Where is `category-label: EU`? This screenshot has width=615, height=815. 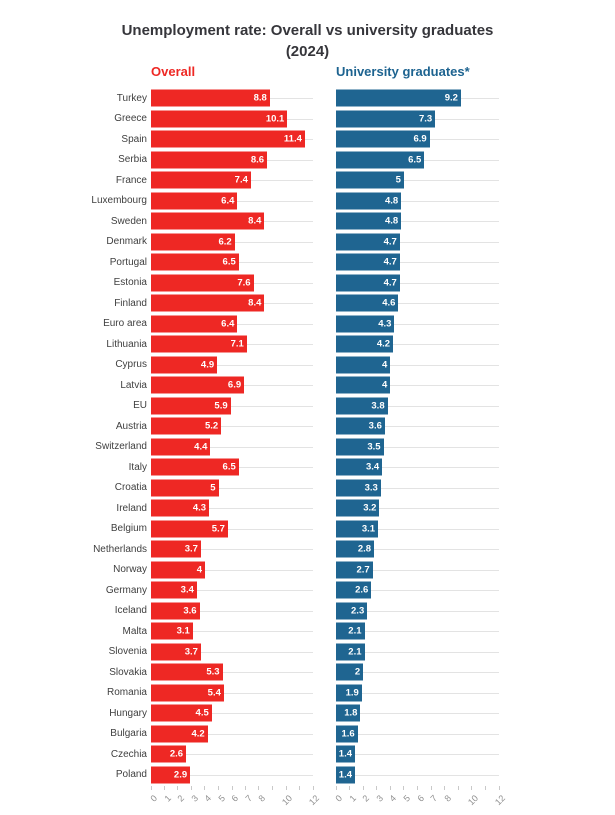 category-label: EU is located at coordinates (140, 406).